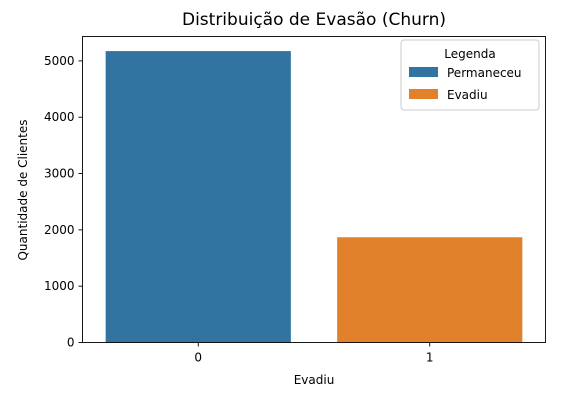  What do you see at coordinates (71, 343) in the screenshot?
I see `y-tick-label: 0` at bounding box center [71, 343].